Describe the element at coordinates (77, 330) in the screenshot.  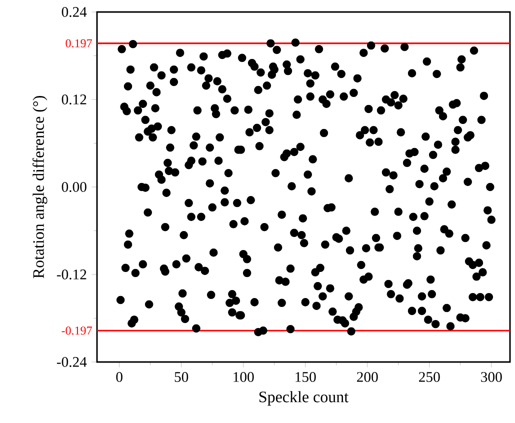
I see `ref-line-label: -0.197` at that location.